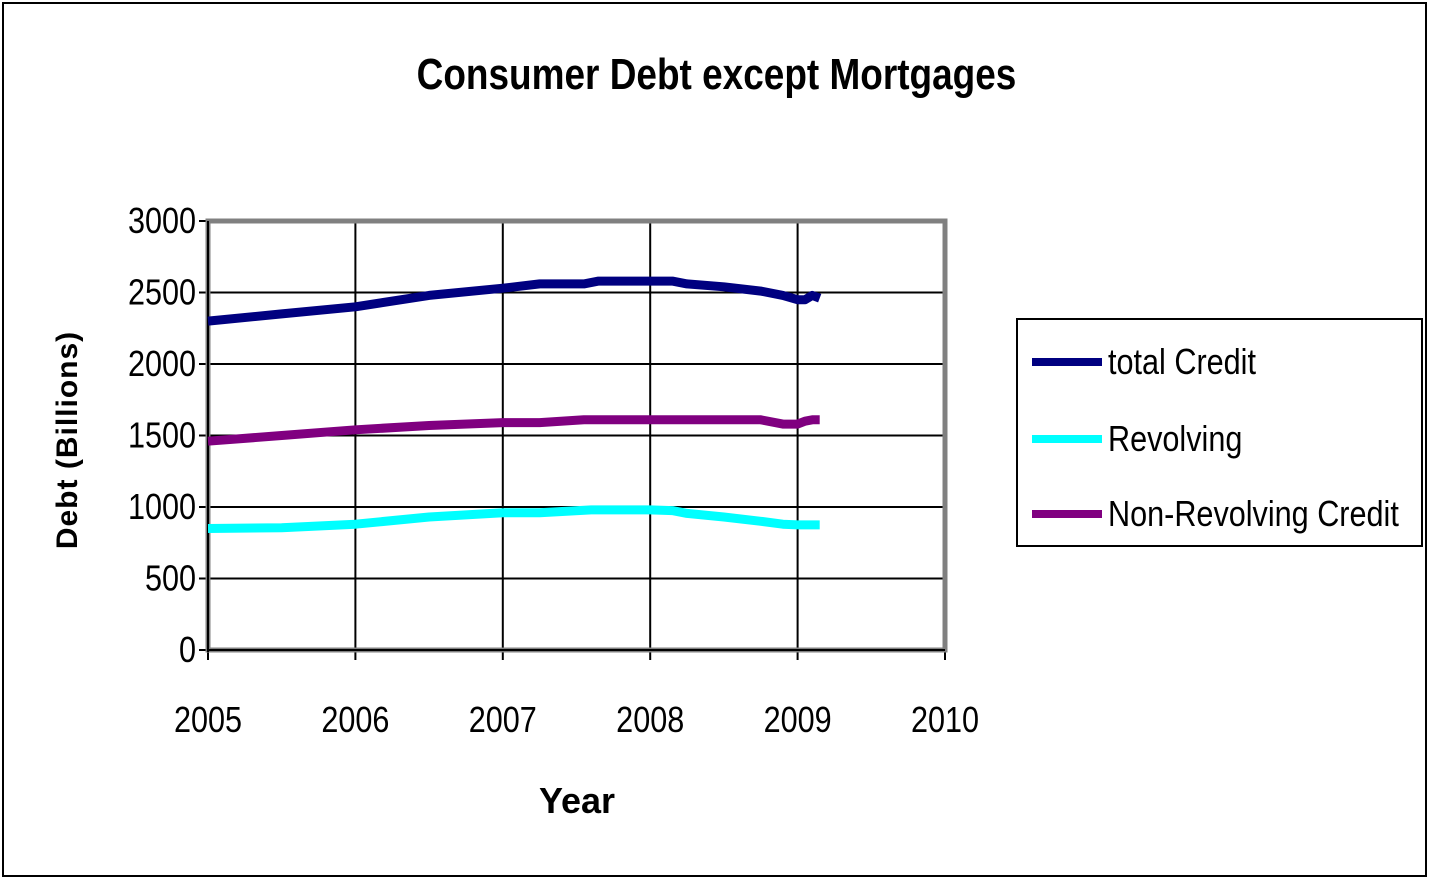 This screenshot has width=1433, height=879. What do you see at coordinates (162, 222) in the screenshot?
I see `y-tick-label: 3000` at bounding box center [162, 222].